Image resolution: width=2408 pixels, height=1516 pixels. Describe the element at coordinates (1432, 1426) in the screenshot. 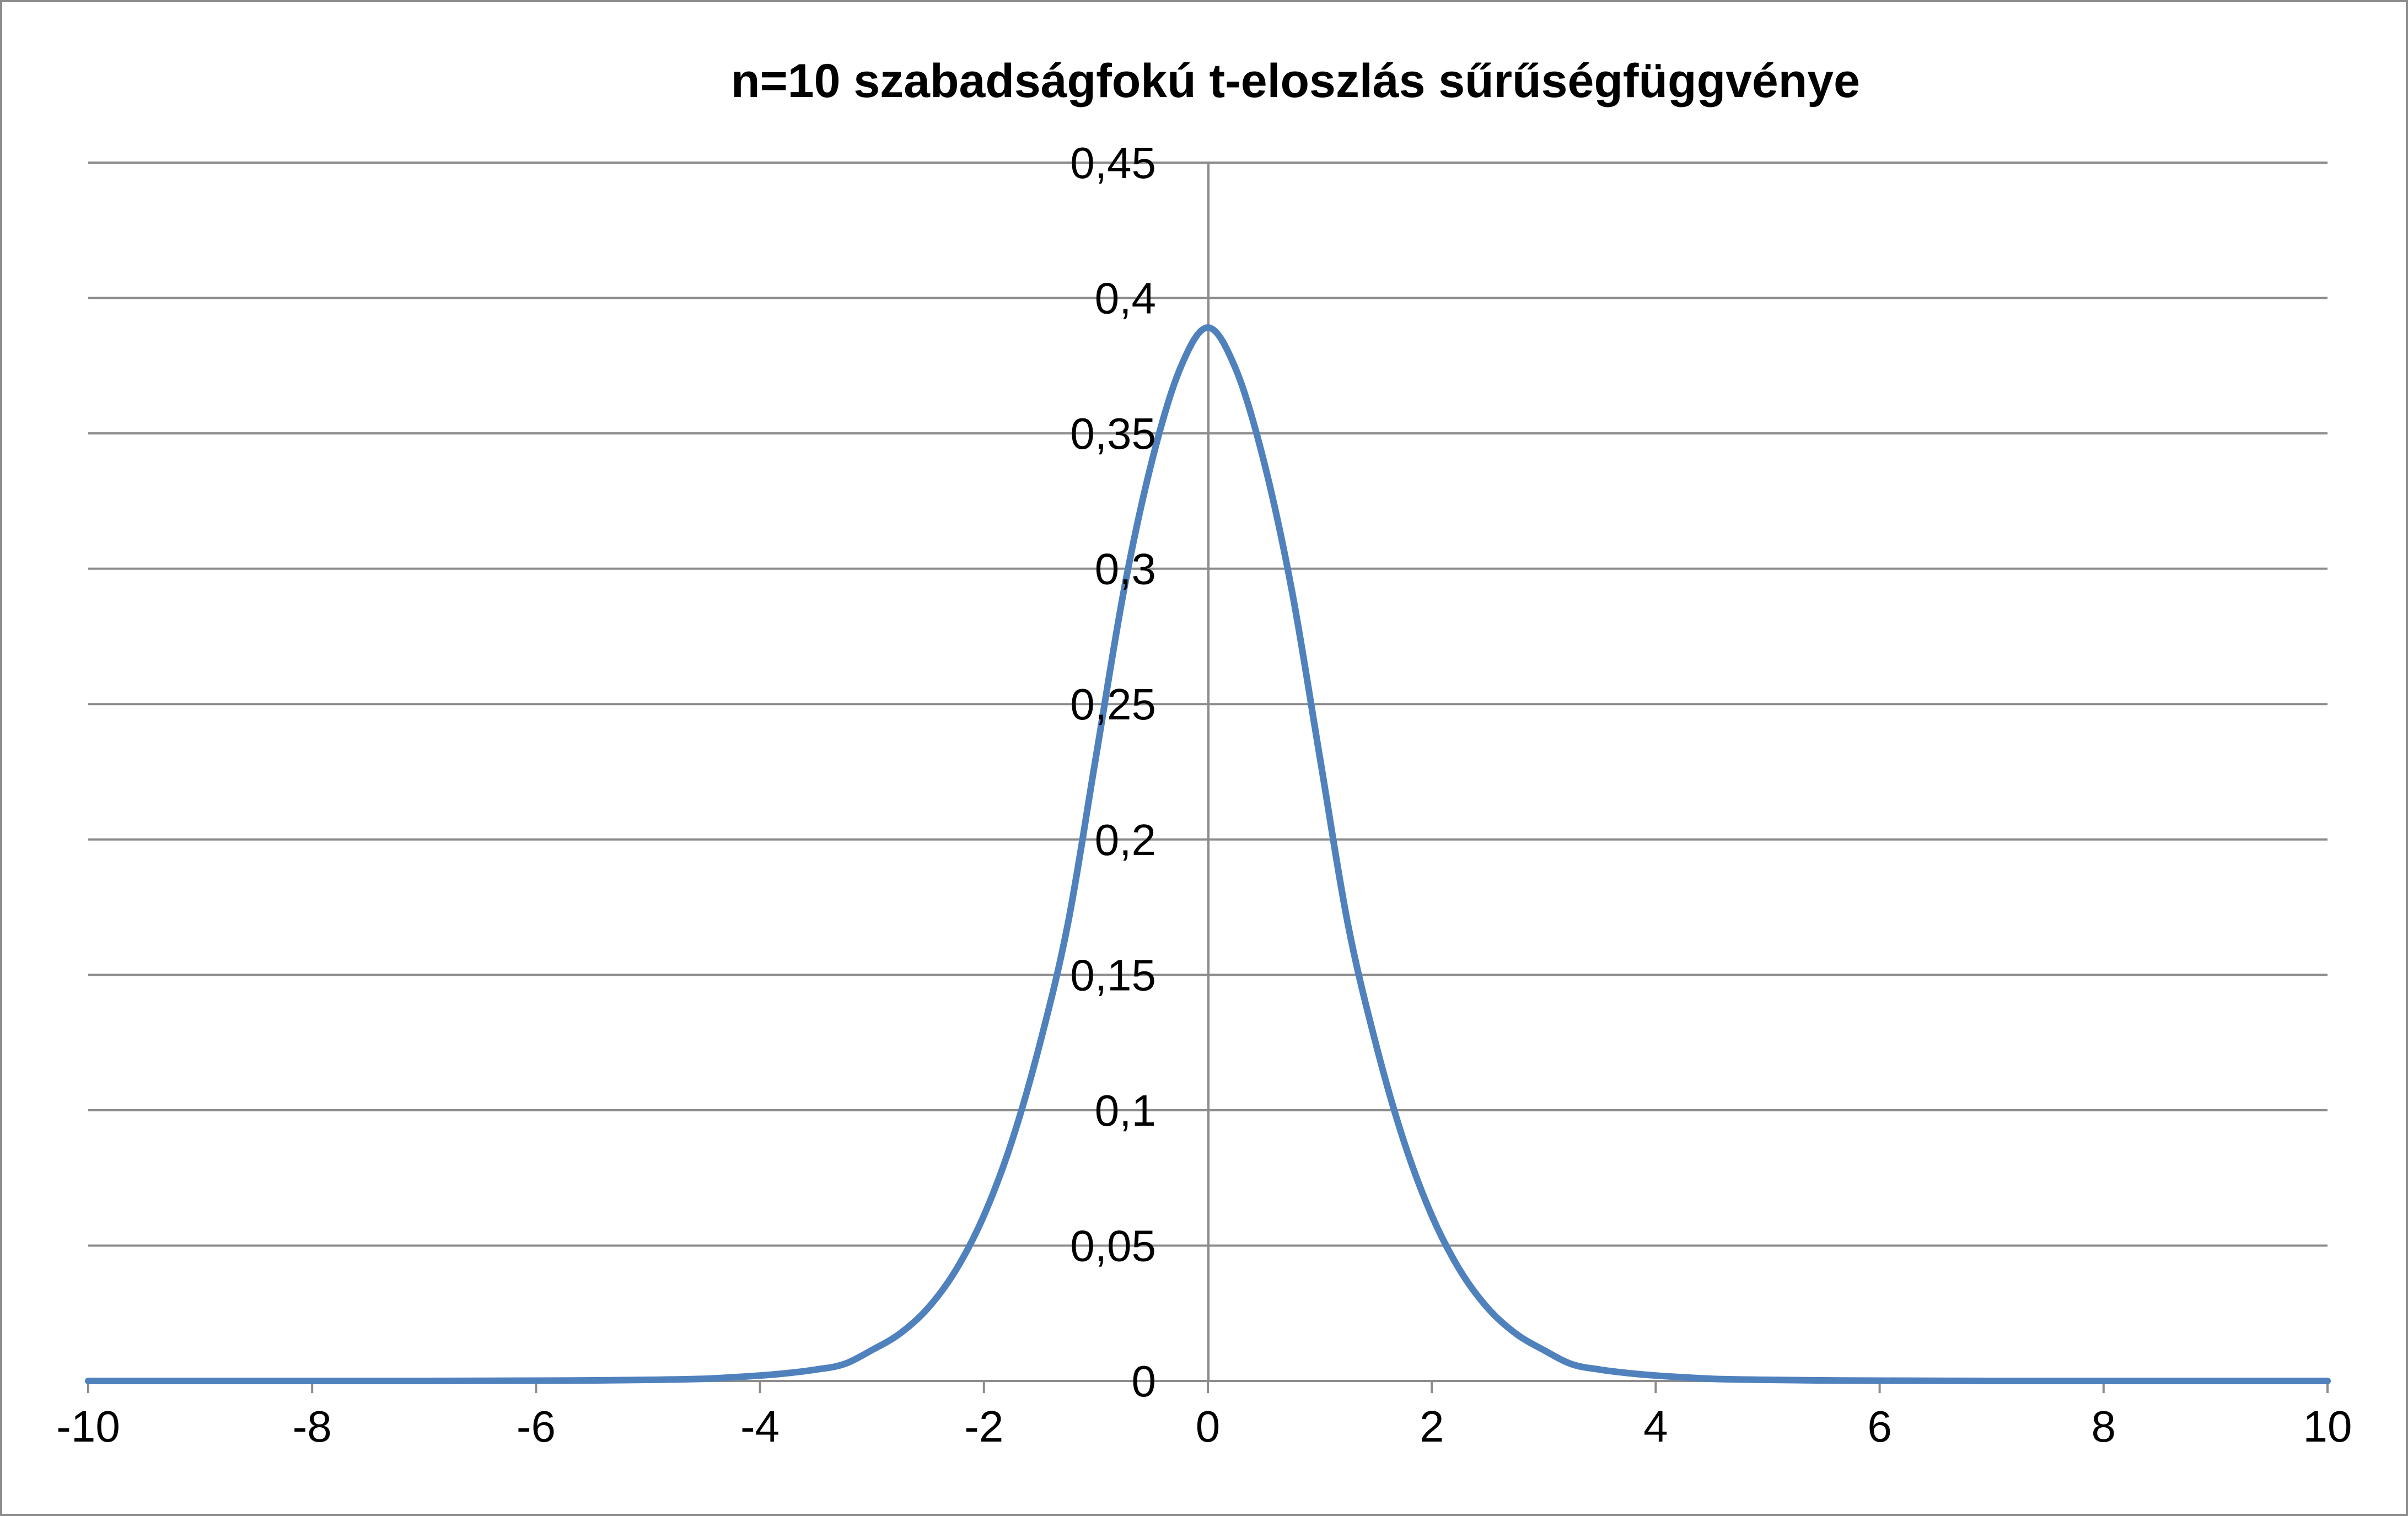

I see `x-tick-label: 2` at that location.